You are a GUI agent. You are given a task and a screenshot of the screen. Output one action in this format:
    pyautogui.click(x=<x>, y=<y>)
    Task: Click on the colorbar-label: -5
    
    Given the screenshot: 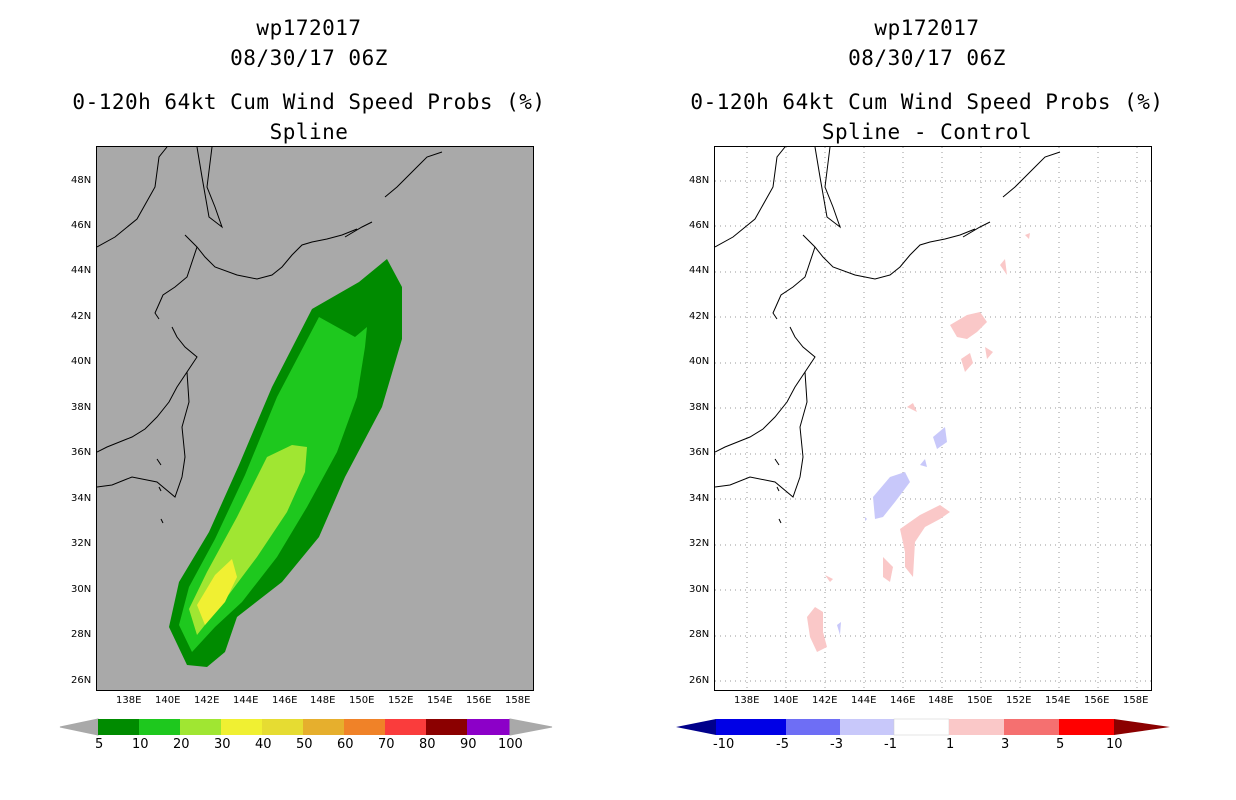 What is the action you would take?
    pyautogui.click(x=782, y=744)
    